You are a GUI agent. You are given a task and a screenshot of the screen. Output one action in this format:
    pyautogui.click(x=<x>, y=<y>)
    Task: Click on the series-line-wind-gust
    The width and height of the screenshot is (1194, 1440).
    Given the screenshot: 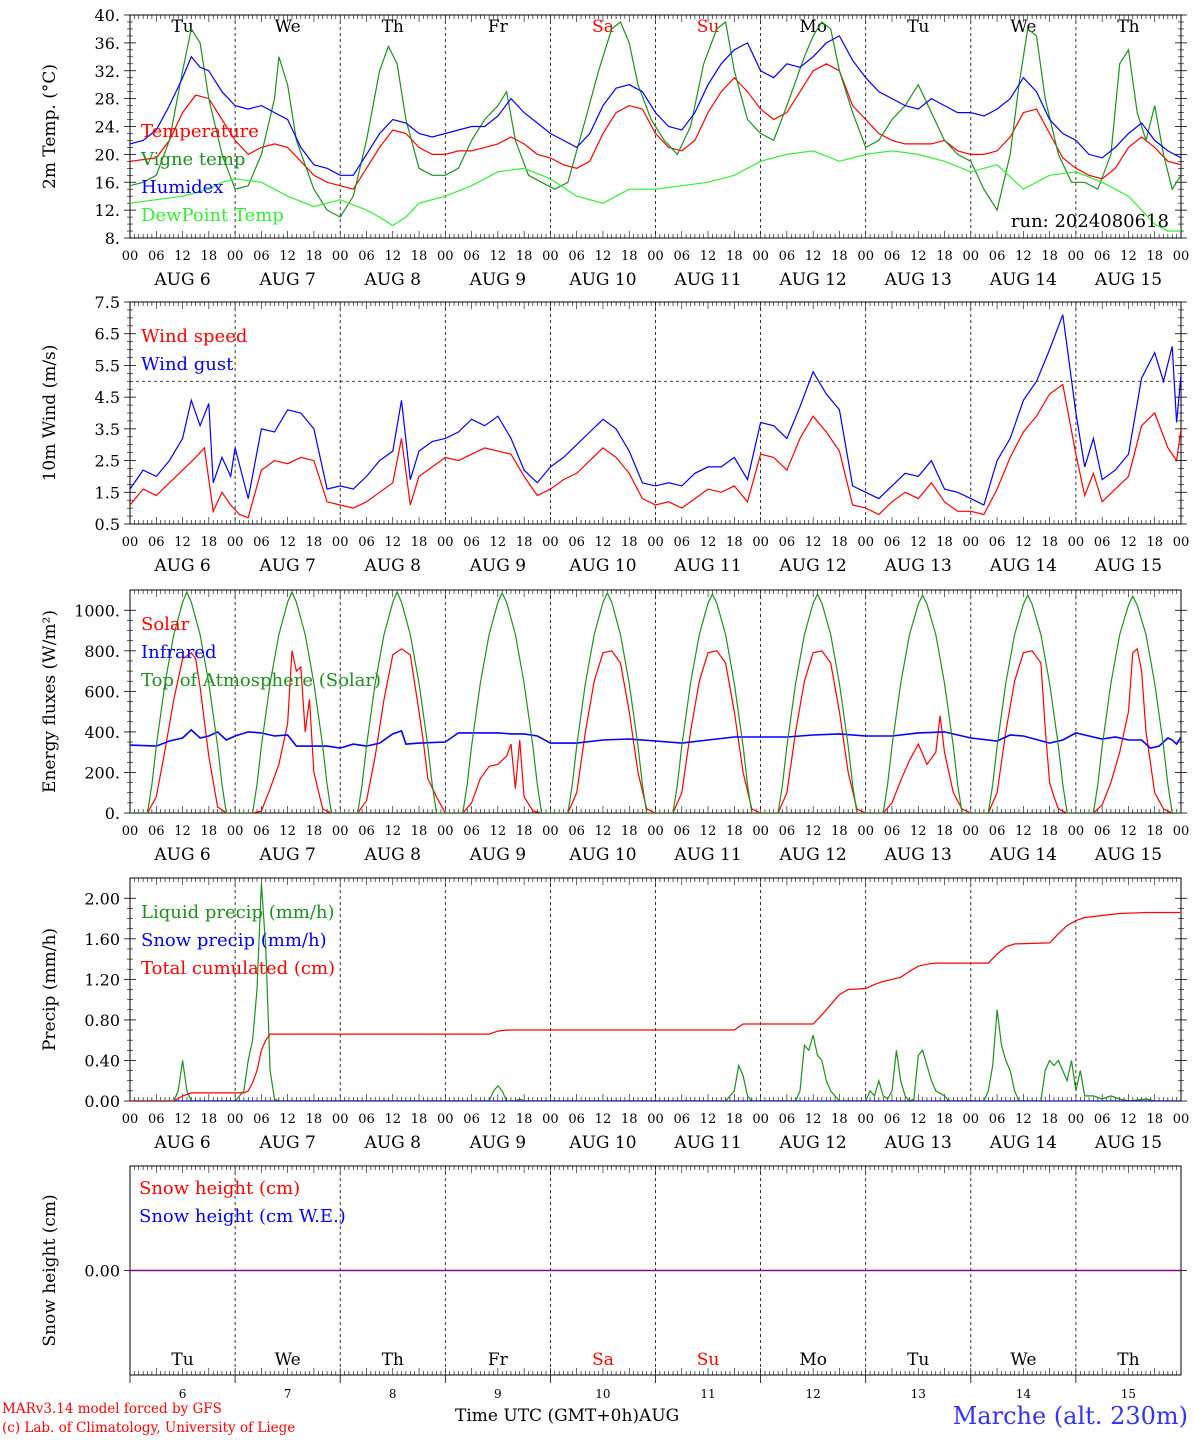 What is the action you would take?
    pyautogui.click(x=655, y=410)
    